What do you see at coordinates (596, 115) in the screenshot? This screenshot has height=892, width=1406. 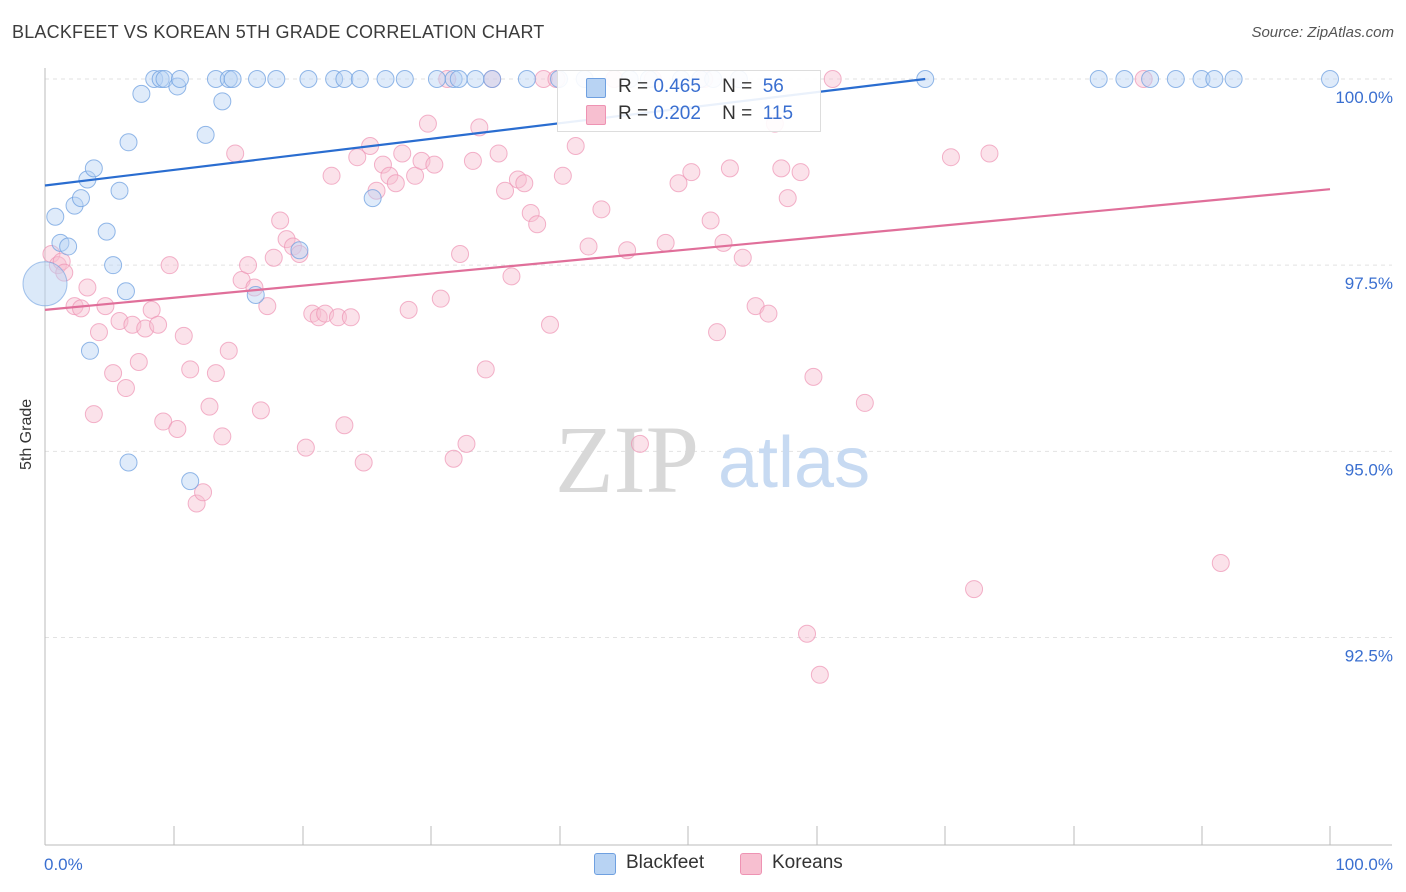 I see `legend-swatch-koreans` at bounding box center [596, 115].